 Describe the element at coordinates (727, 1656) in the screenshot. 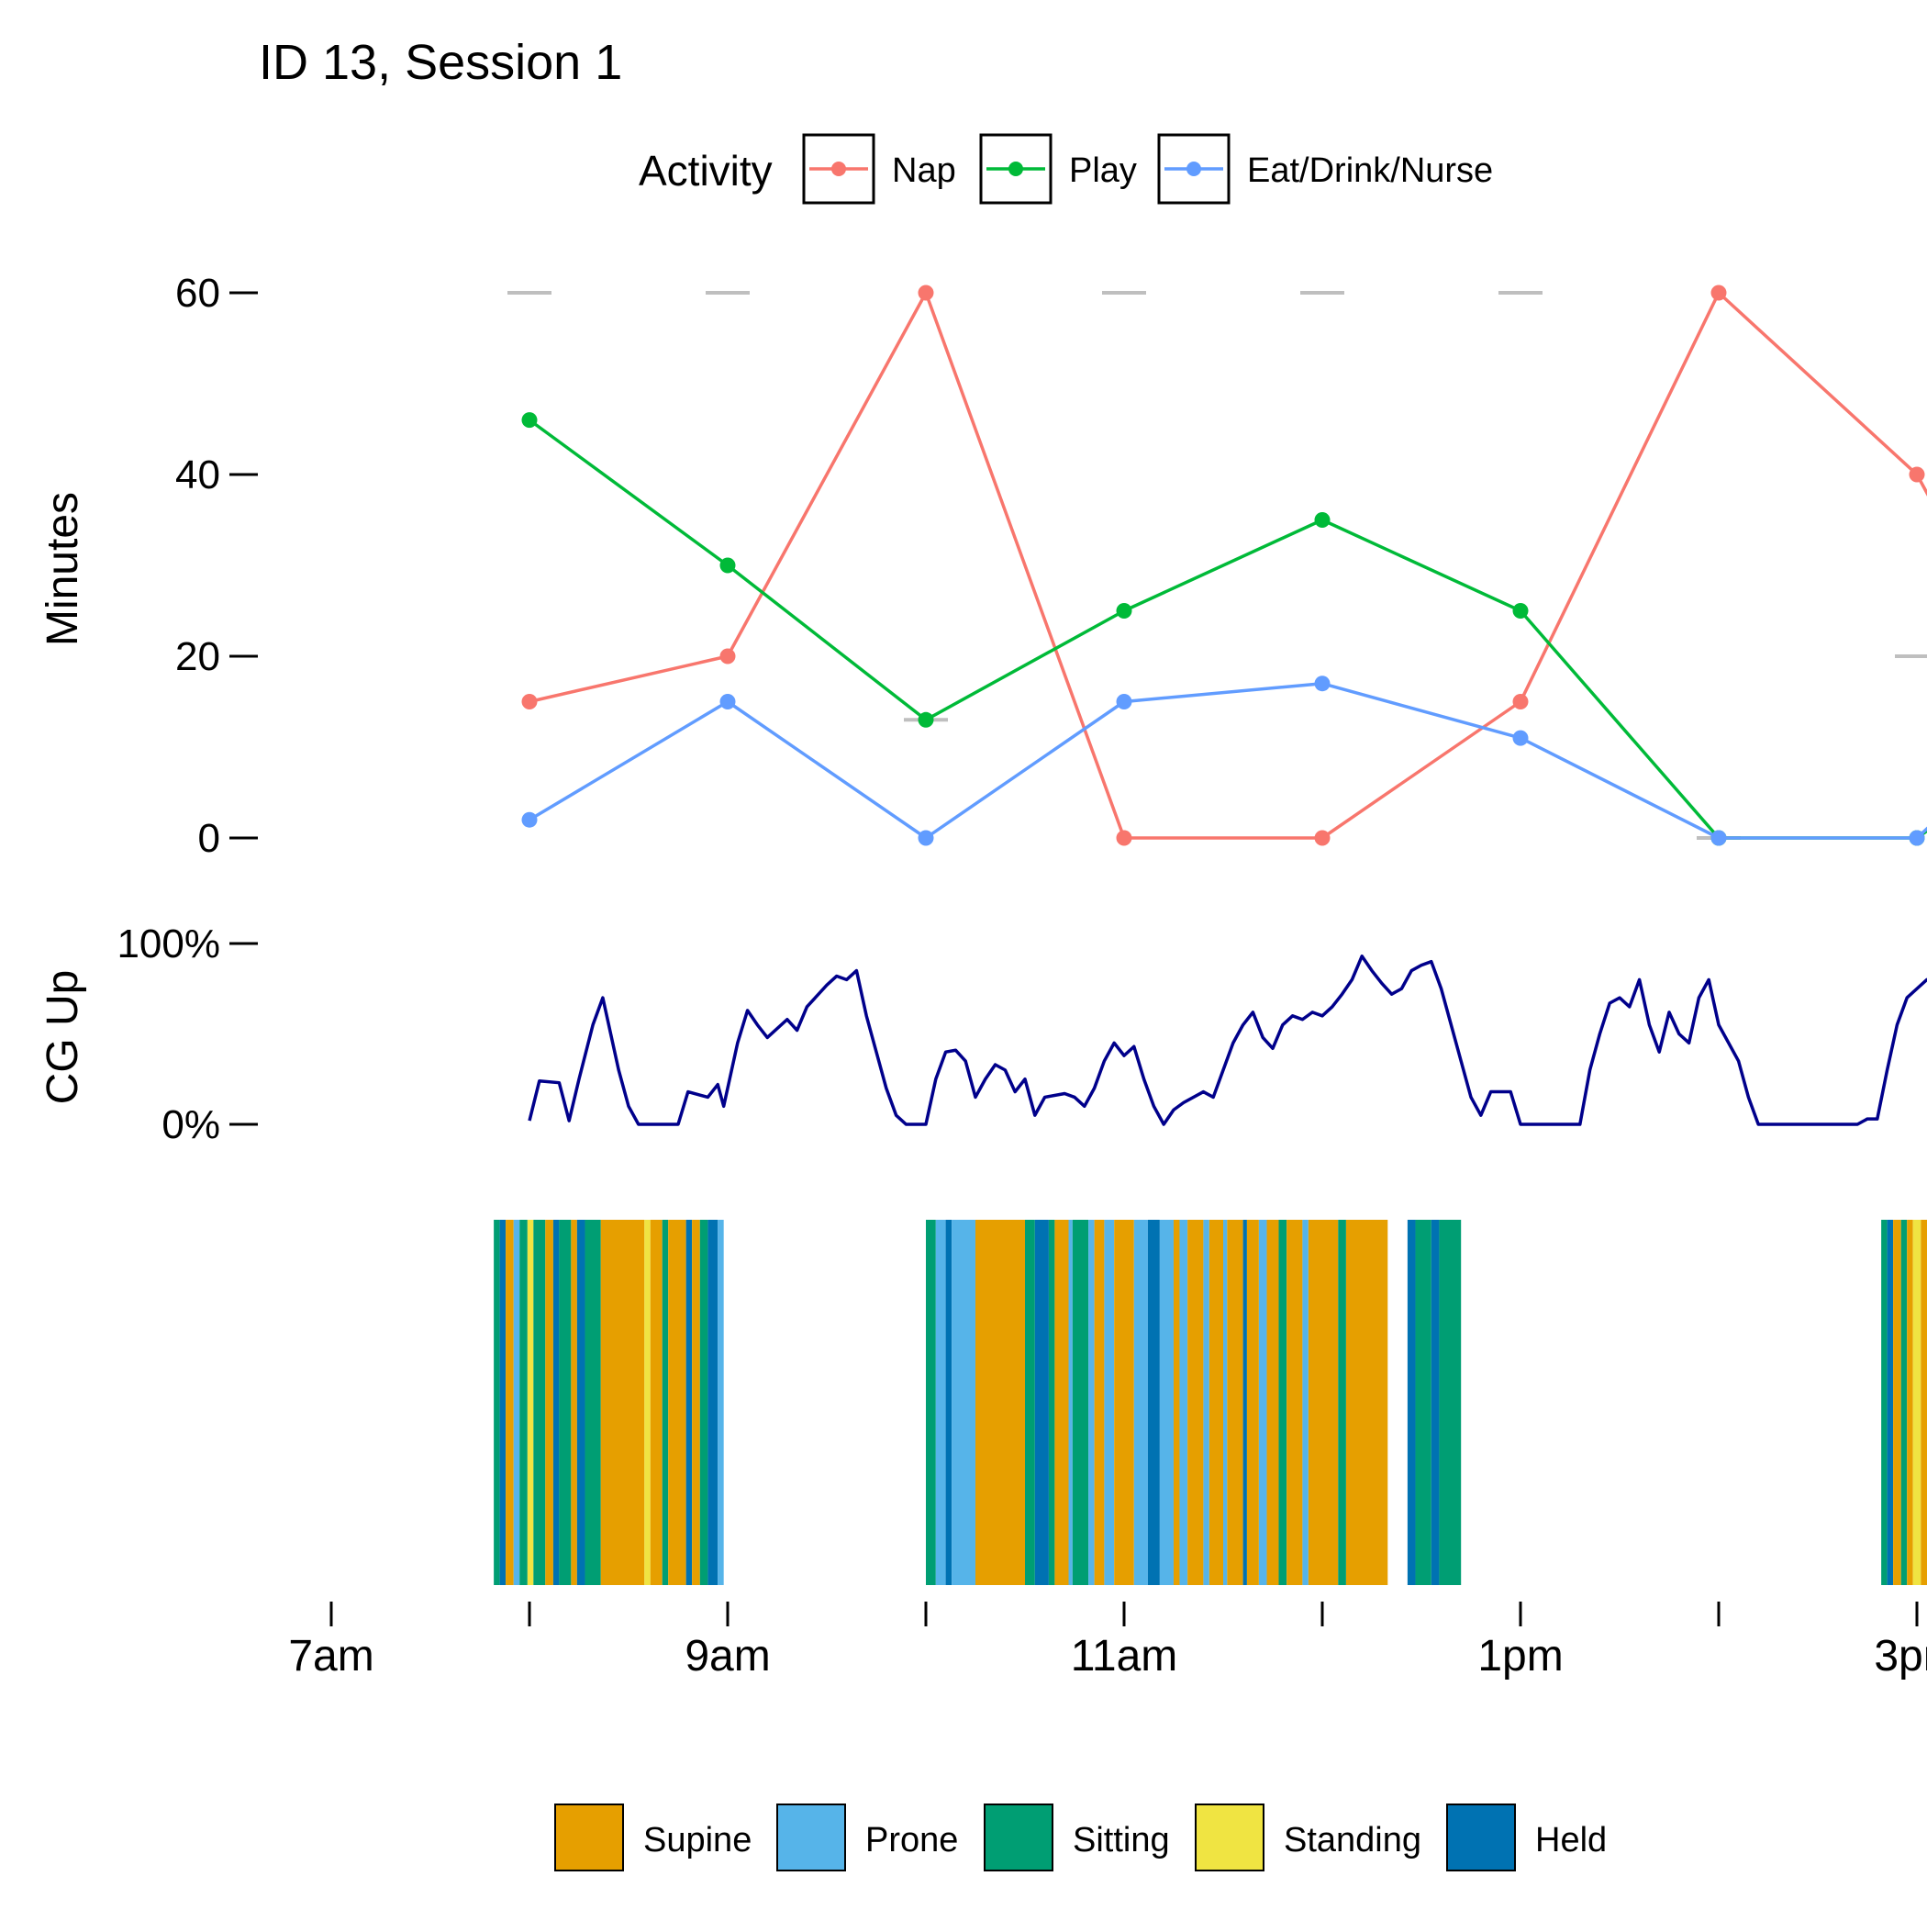

I see `x-tick-label-1: 9am` at that location.